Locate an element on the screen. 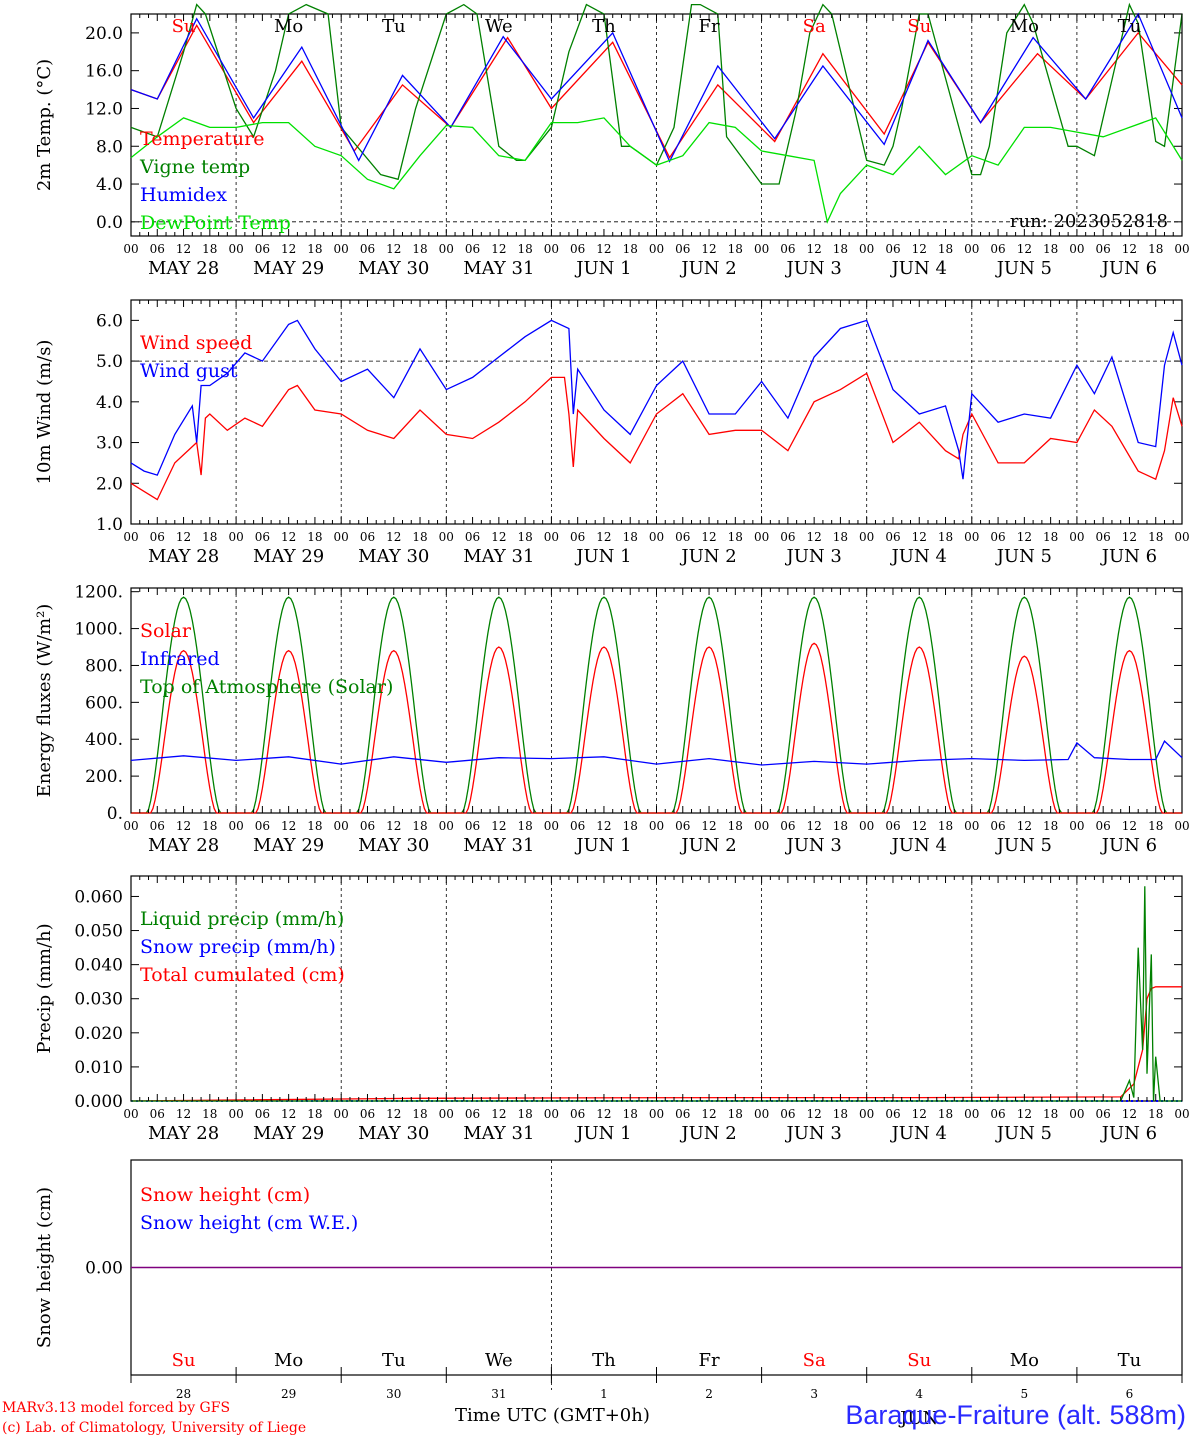 The width and height of the screenshot is (1194, 1440). series-line-dewpoint-temp is located at coordinates (656, 170).